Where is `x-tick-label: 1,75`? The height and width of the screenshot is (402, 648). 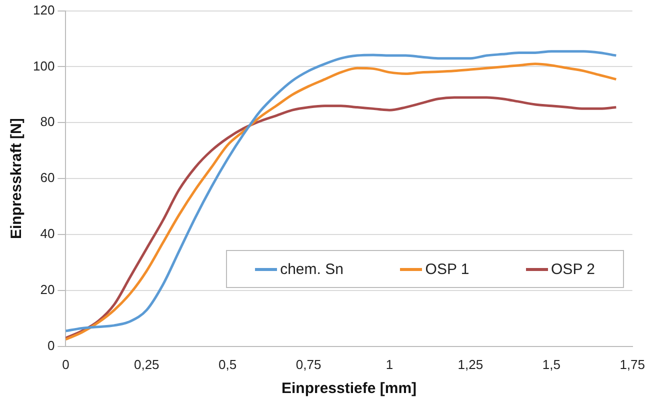
x-tick-label: 1,75 is located at coordinates (633, 364).